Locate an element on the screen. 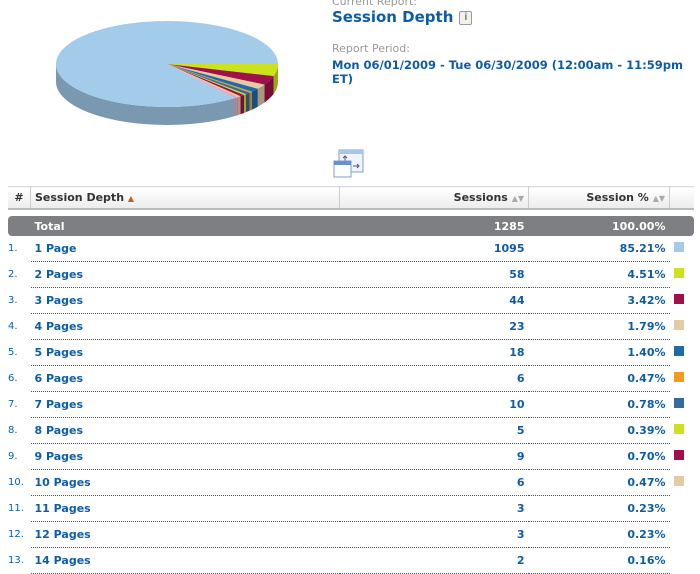  session-depth-link: 10 Pages is located at coordinates (185, 482).